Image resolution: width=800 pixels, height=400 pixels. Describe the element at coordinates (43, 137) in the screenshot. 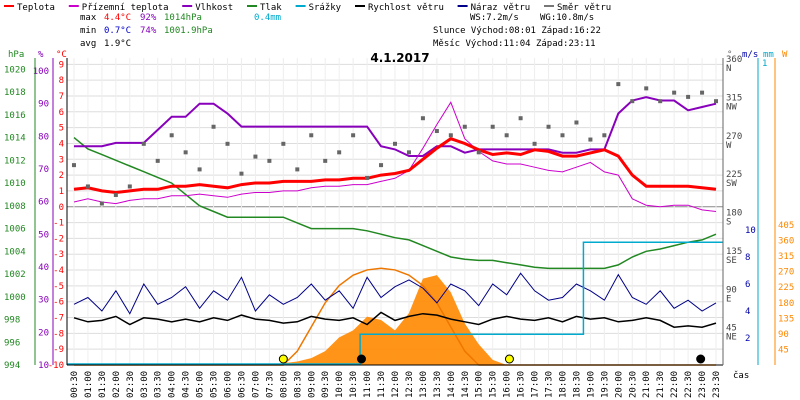

I see `humidity-tick: 80` at that location.